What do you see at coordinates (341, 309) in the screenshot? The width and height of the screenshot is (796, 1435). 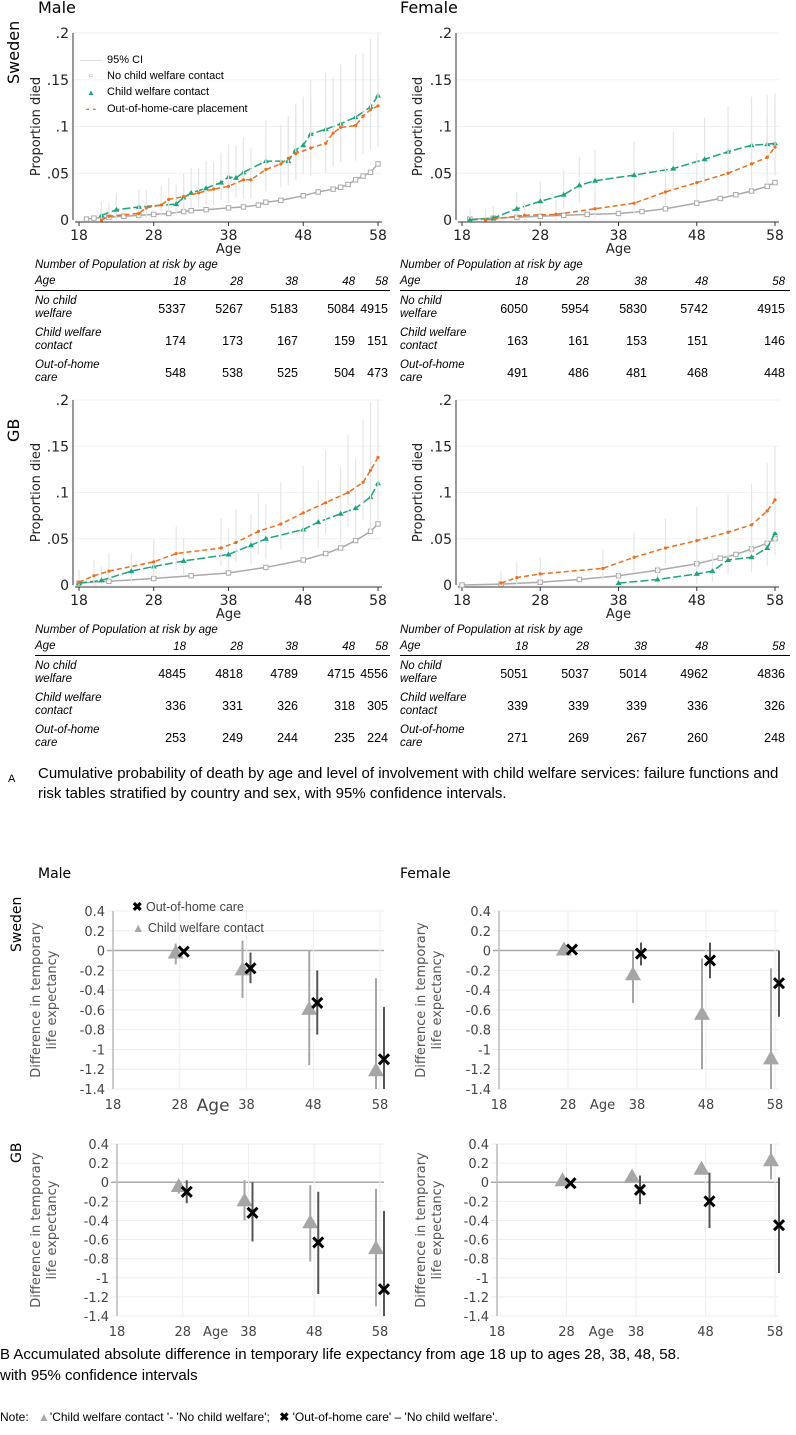 I see `row-value: 5084` at bounding box center [341, 309].